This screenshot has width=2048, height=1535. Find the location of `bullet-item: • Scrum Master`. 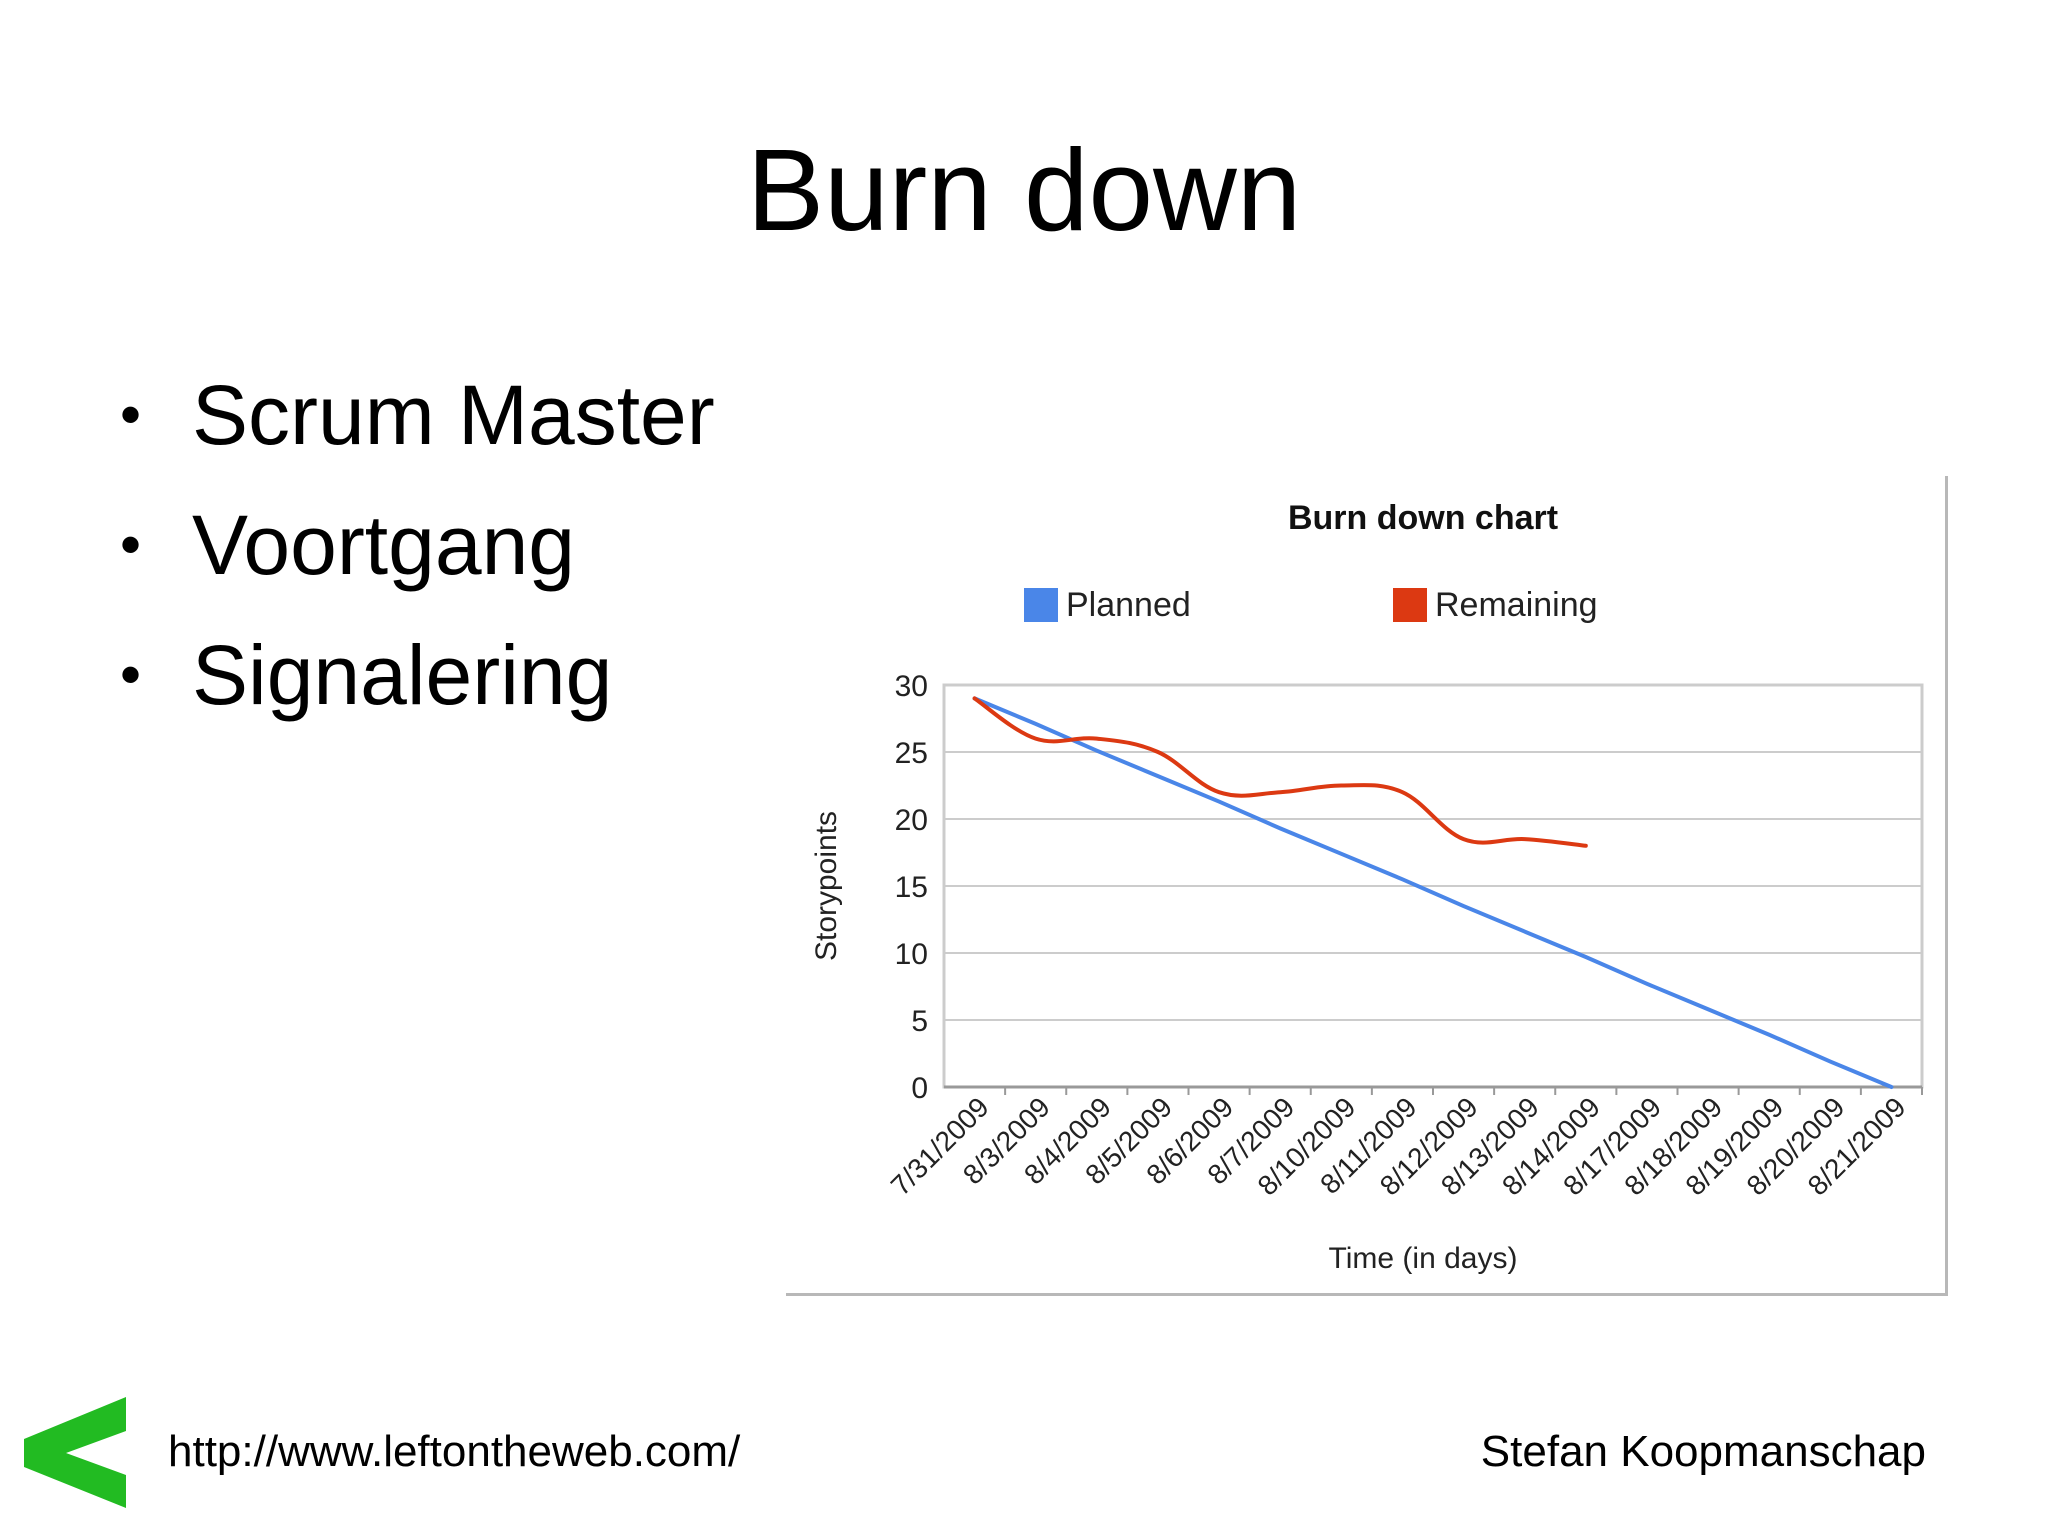

bullet-item: • Scrum Master is located at coordinates (417, 415).